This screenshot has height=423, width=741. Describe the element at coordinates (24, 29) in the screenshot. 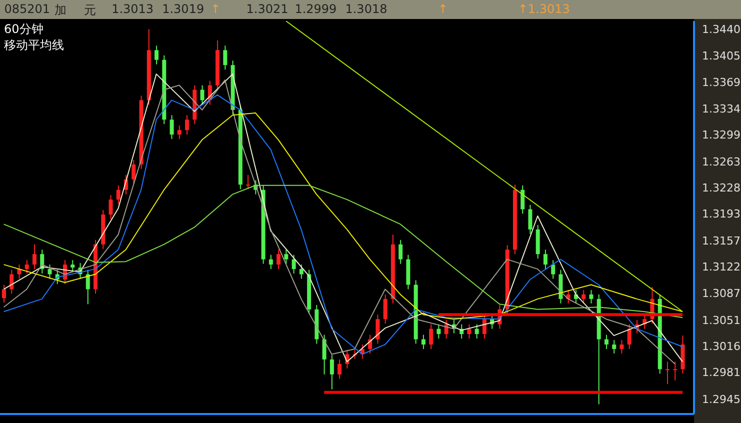

I see `chart-title: 60分钟` at that location.